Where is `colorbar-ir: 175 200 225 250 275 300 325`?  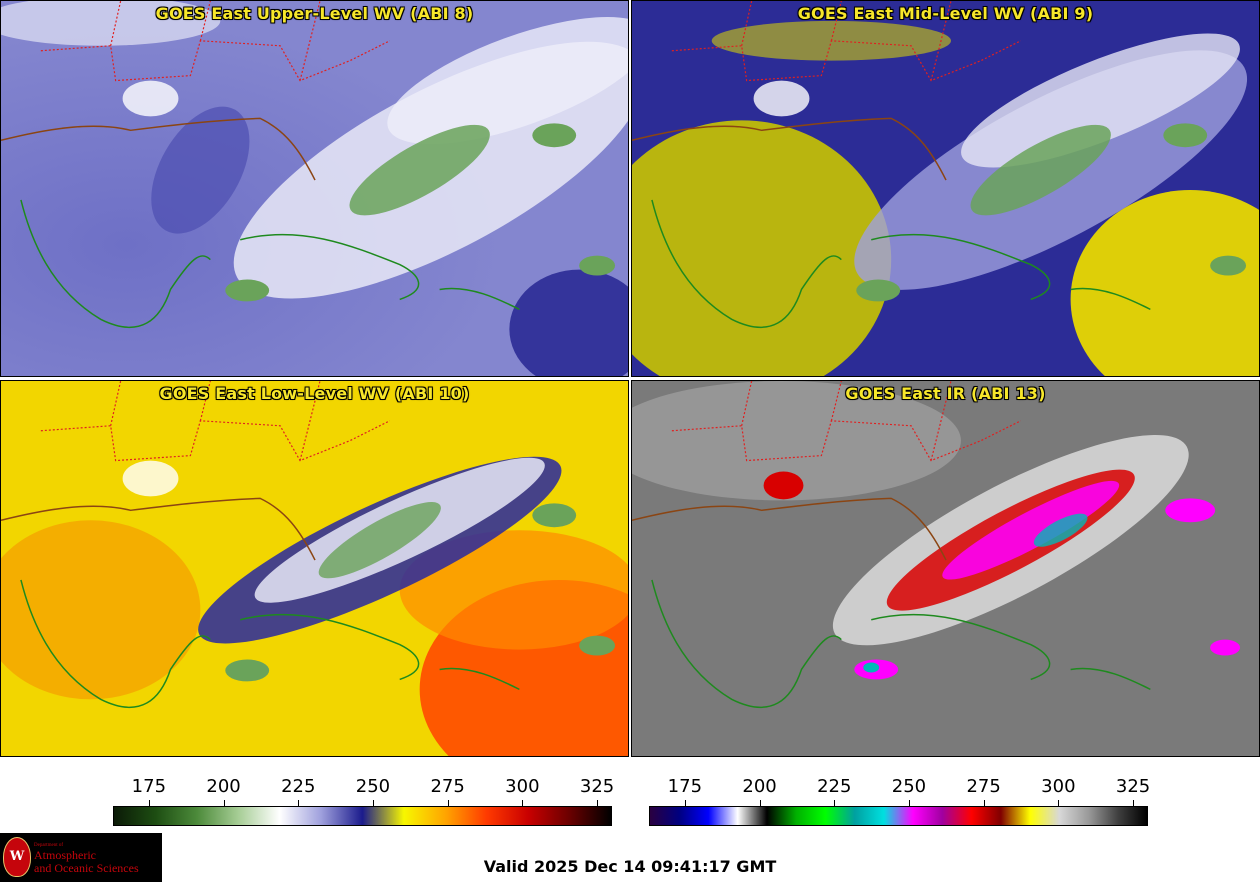 colorbar-ir: 175 200 225 250 275 300 325 is located at coordinates (900, 801).